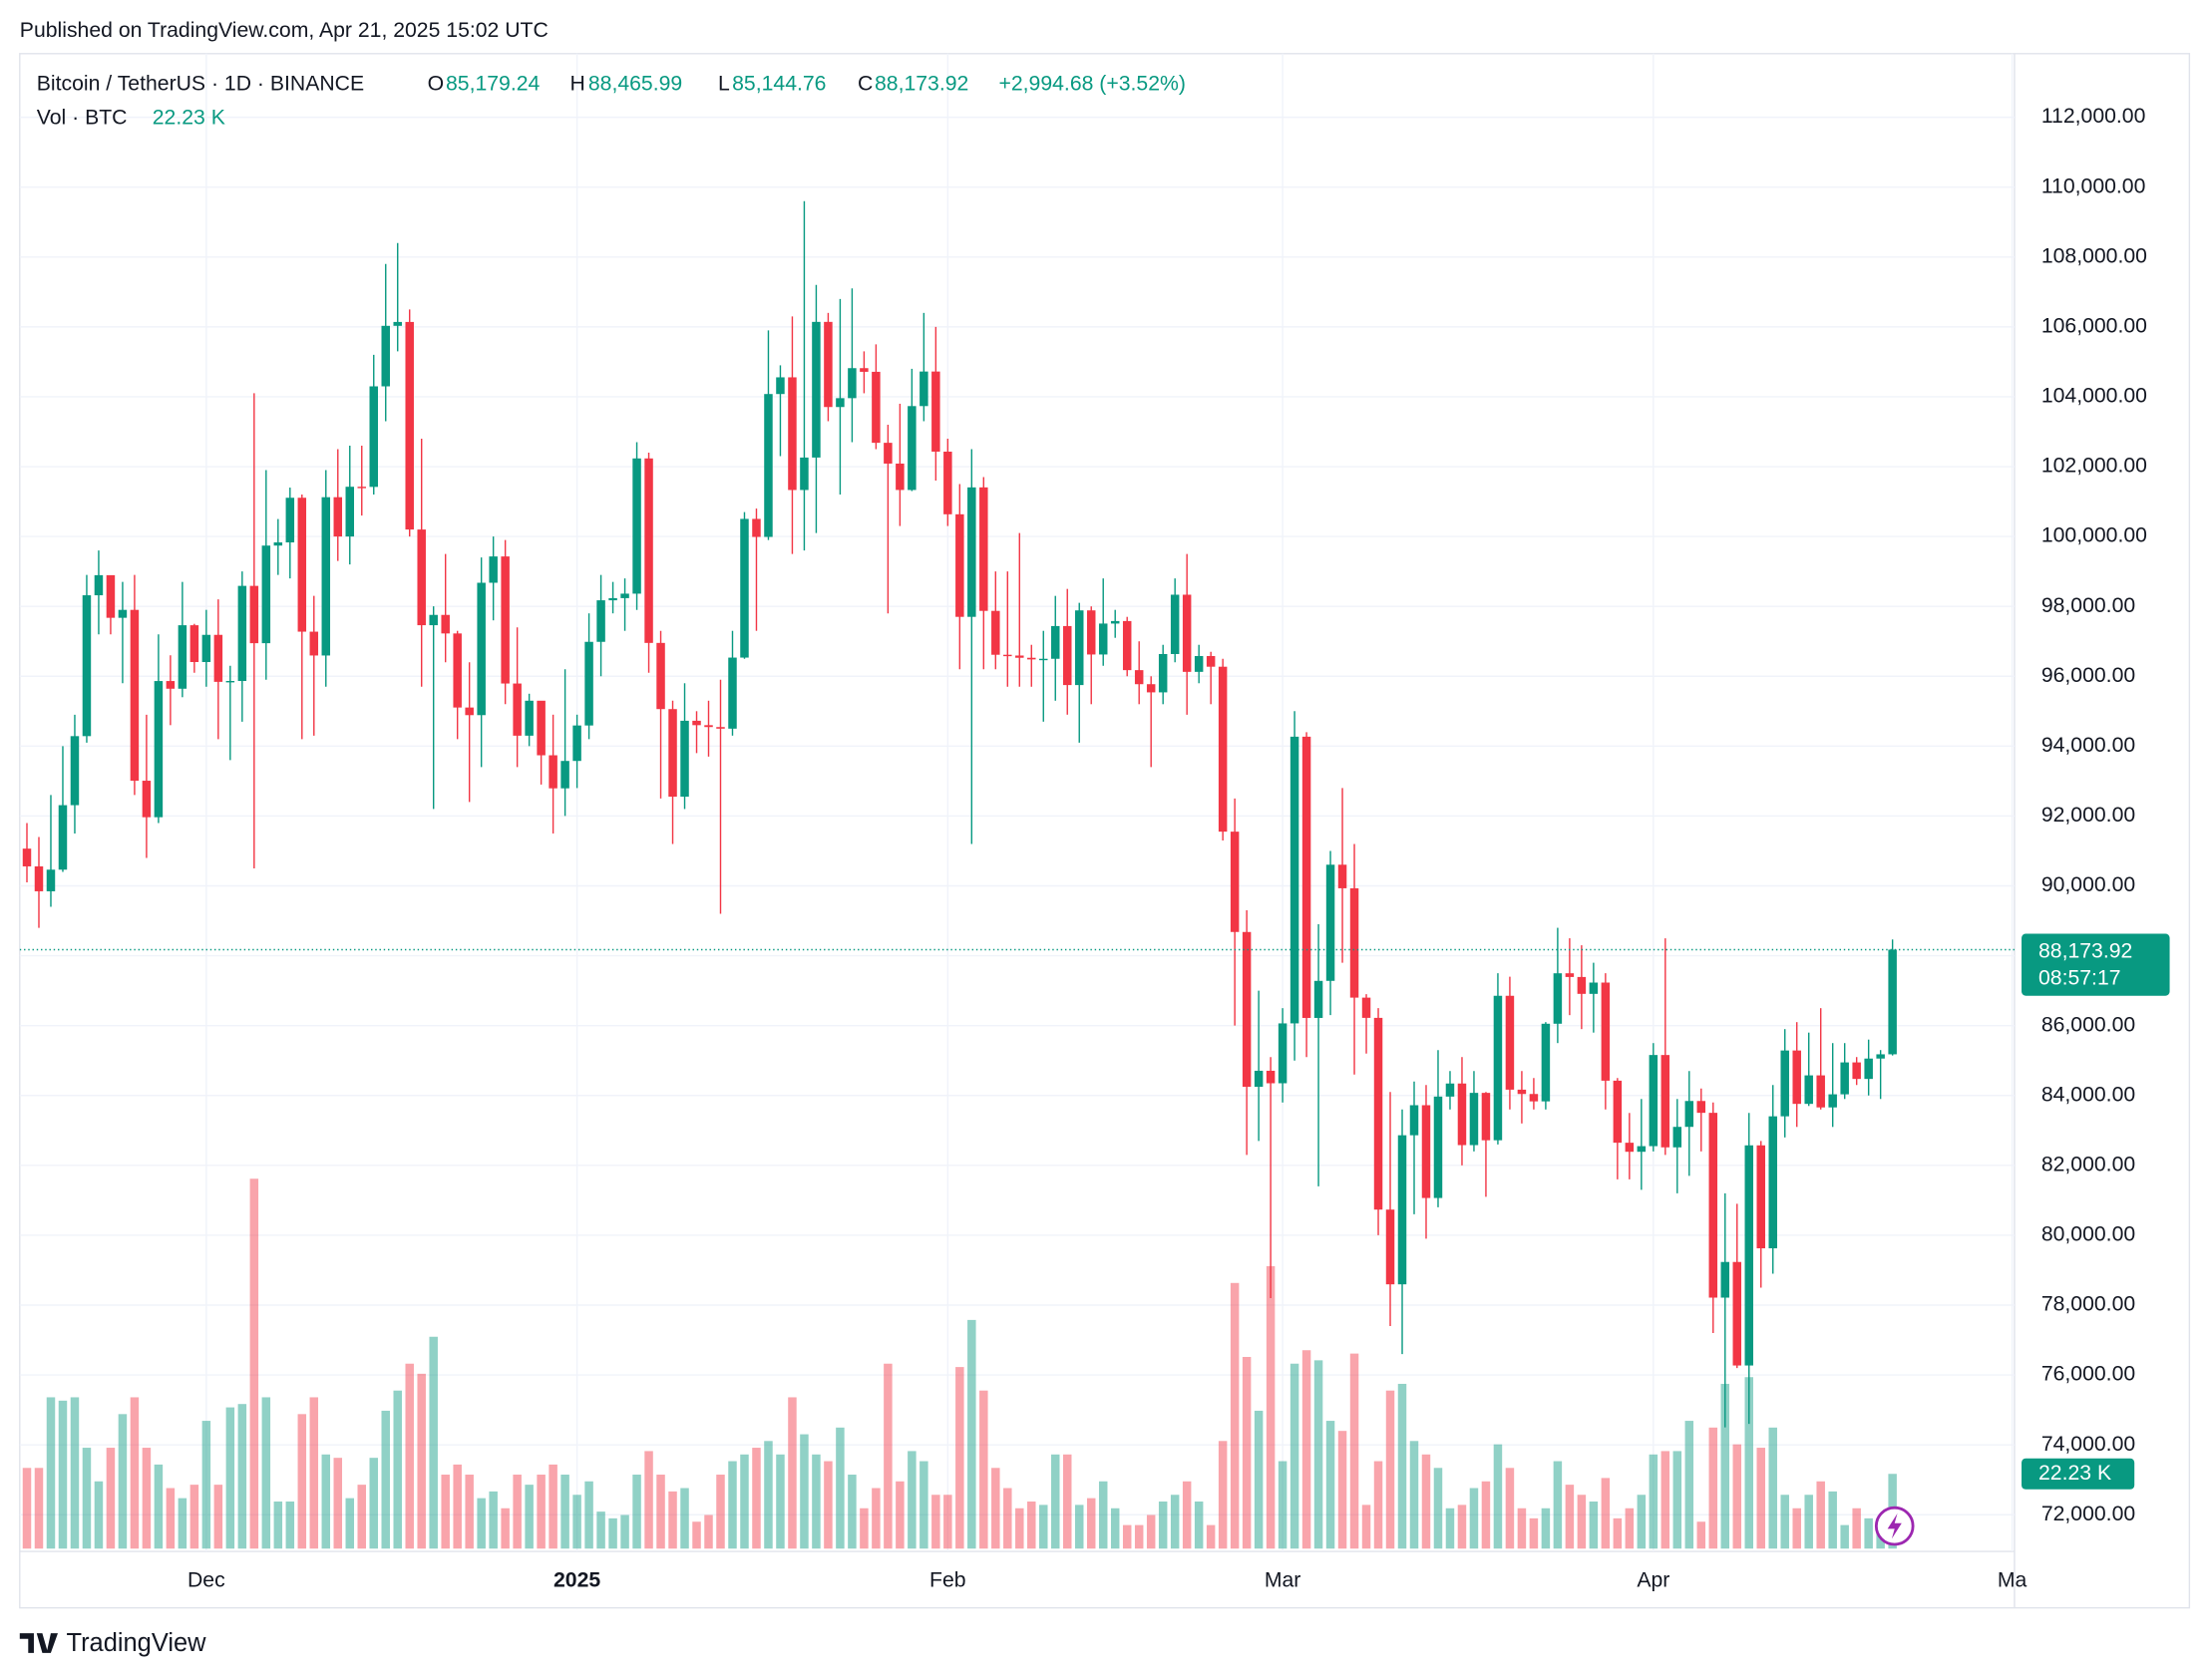 The height and width of the screenshot is (1677, 2212). I want to click on alert-bolt, so click(1894, 1526).